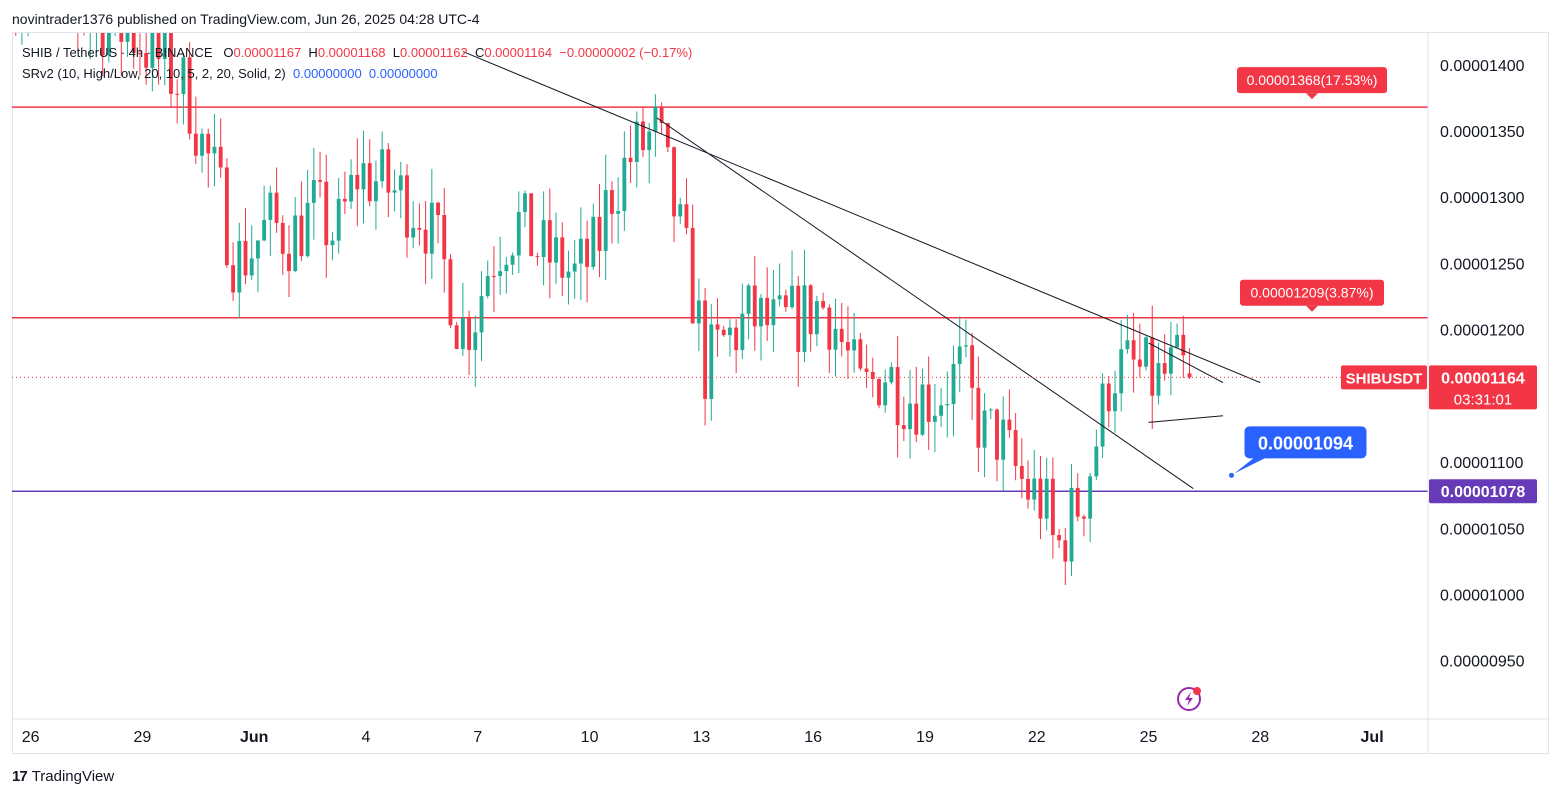 The image size is (1563, 800). What do you see at coordinates (1312, 83) in the screenshot?
I see `resistance-1-label: 0.00001368(17.53%)` at bounding box center [1312, 83].